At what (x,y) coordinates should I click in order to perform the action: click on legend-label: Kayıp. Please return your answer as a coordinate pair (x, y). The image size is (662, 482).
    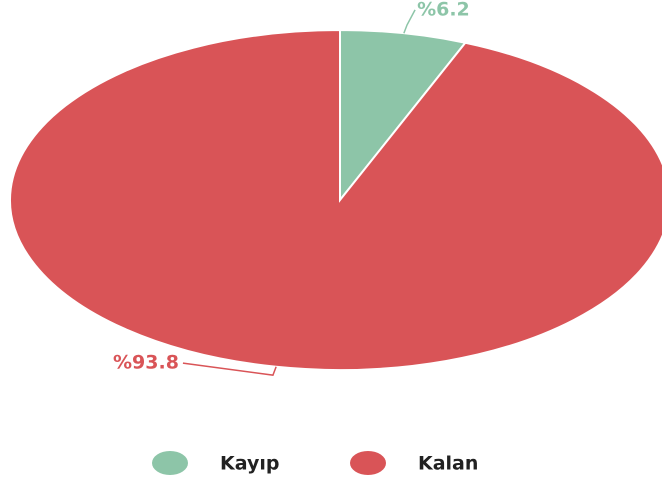
    Looking at the image, I should click on (249, 464).